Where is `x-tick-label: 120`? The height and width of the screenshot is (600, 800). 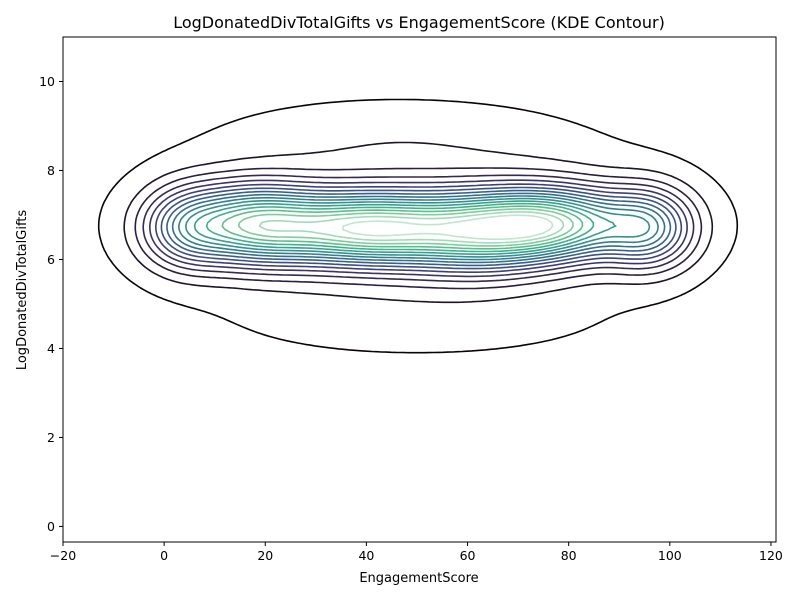
x-tick-label: 120 is located at coordinates (771, 555).